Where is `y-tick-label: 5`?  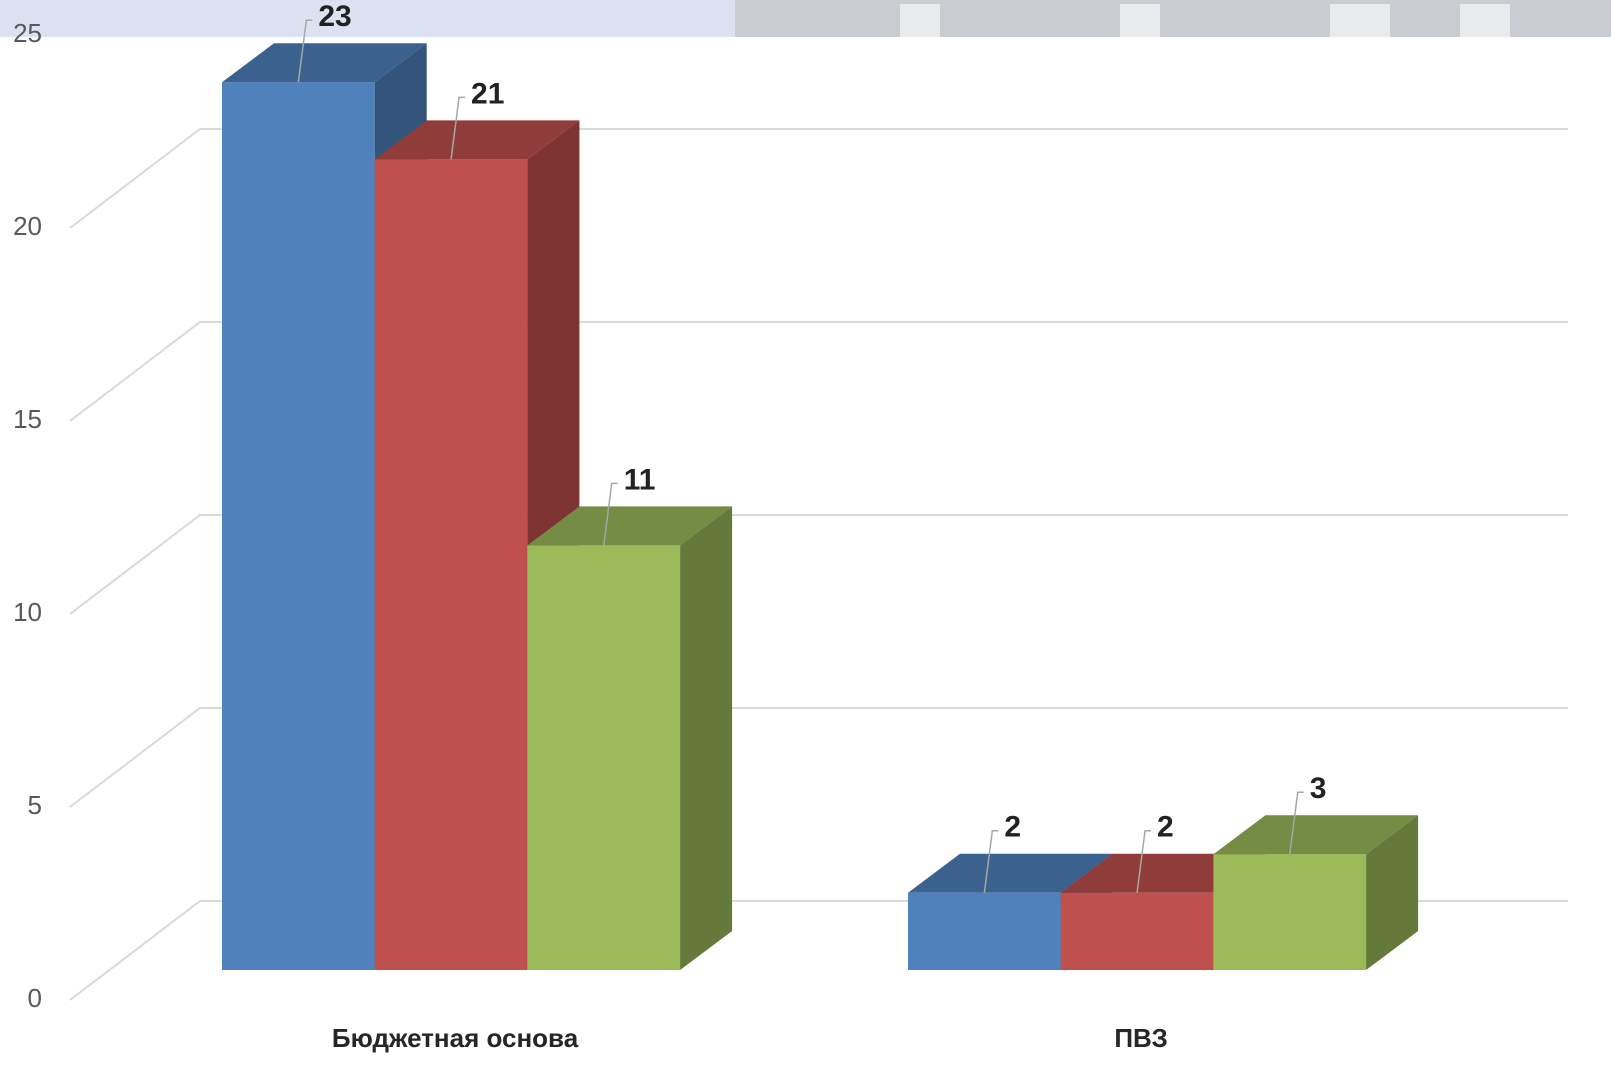
y-tick-label: 5 is located at coordinates (35, 805).